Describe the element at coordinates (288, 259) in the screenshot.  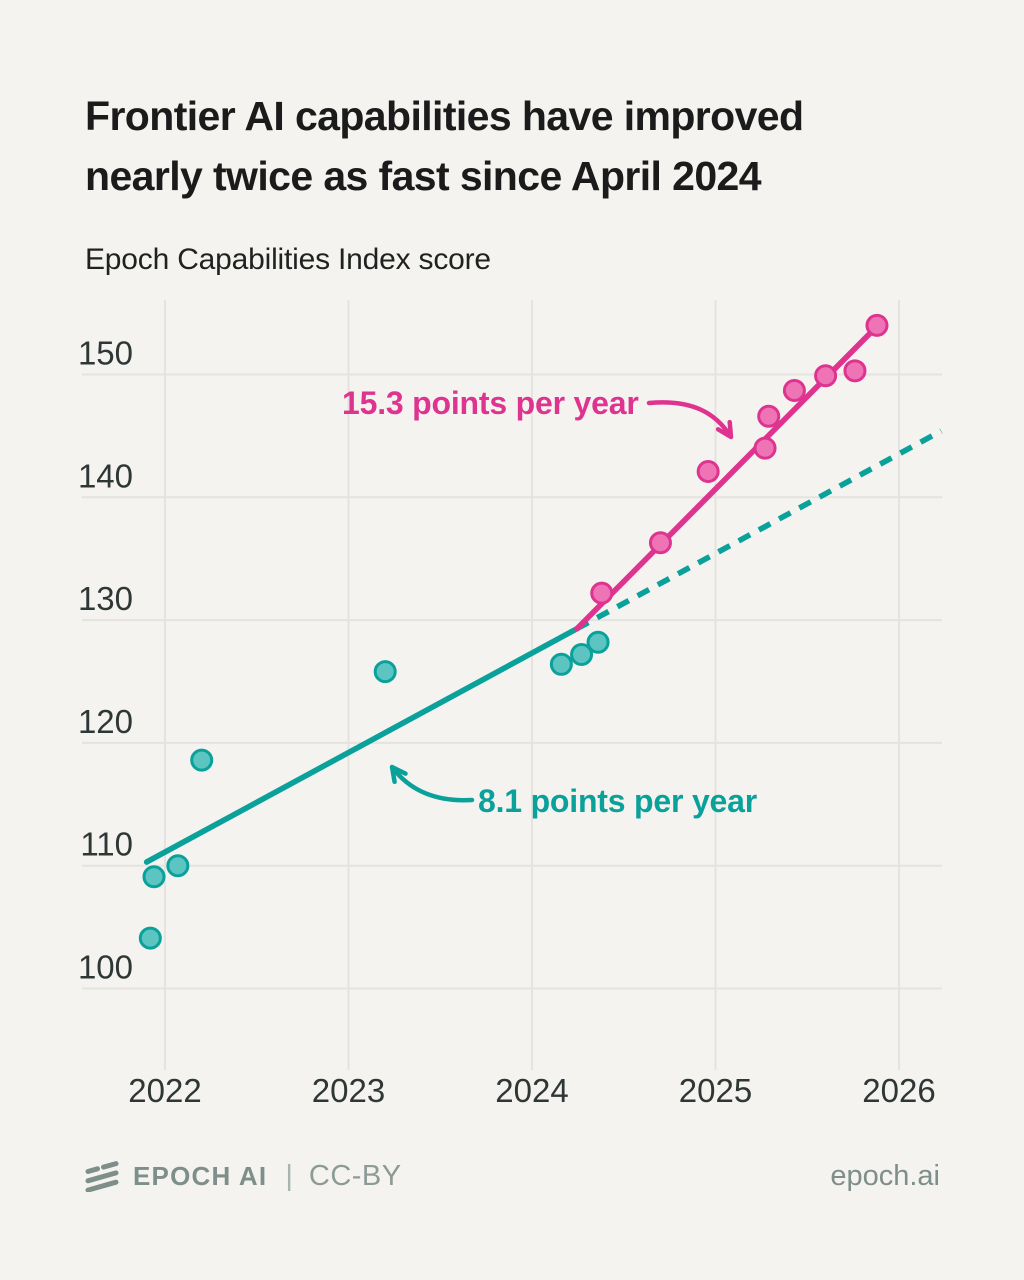
I see `chart-subtitle: Epoch Capabilities Index score` at that location.